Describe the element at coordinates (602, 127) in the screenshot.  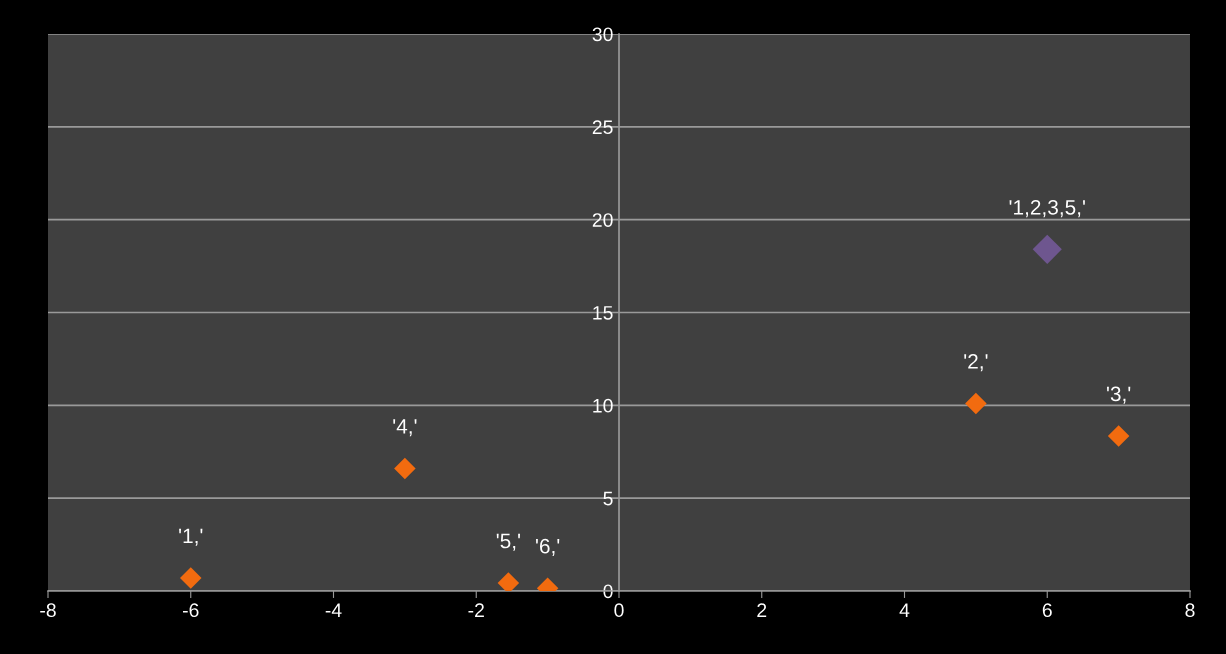
I see `y-tick-label: 25` at that location.